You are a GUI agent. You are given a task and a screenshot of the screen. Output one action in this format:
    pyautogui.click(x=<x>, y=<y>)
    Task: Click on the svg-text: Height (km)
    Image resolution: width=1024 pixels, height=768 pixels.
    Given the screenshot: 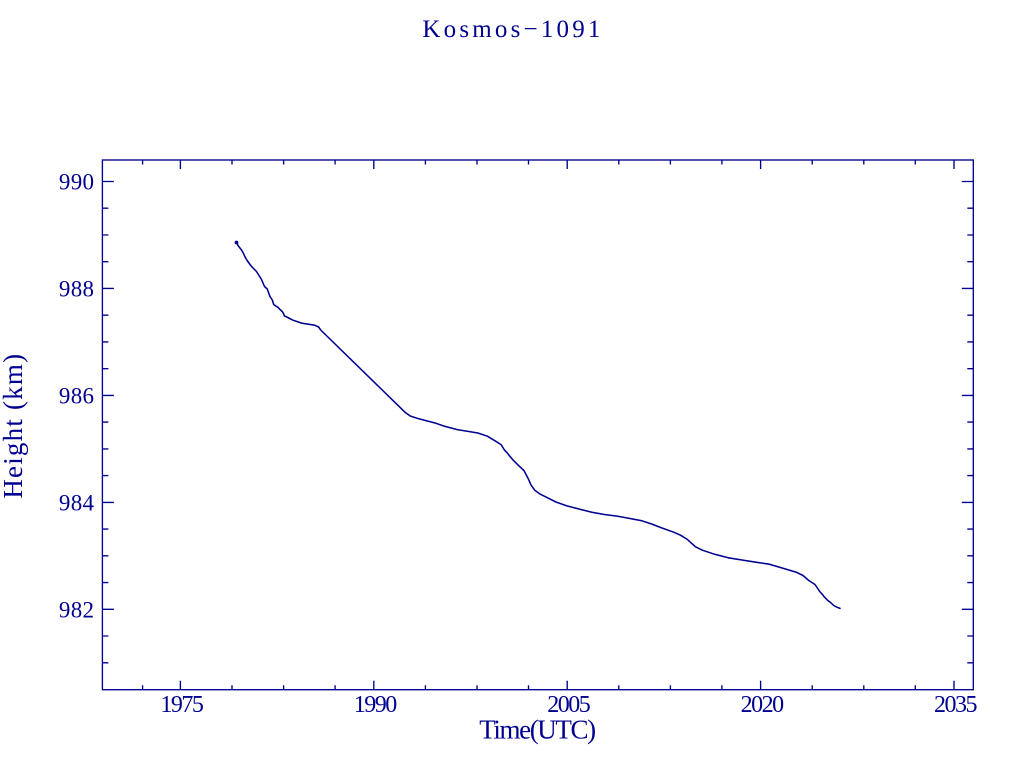 What is the action you would take?
    pyautogui.click(x=14, y=426)
    